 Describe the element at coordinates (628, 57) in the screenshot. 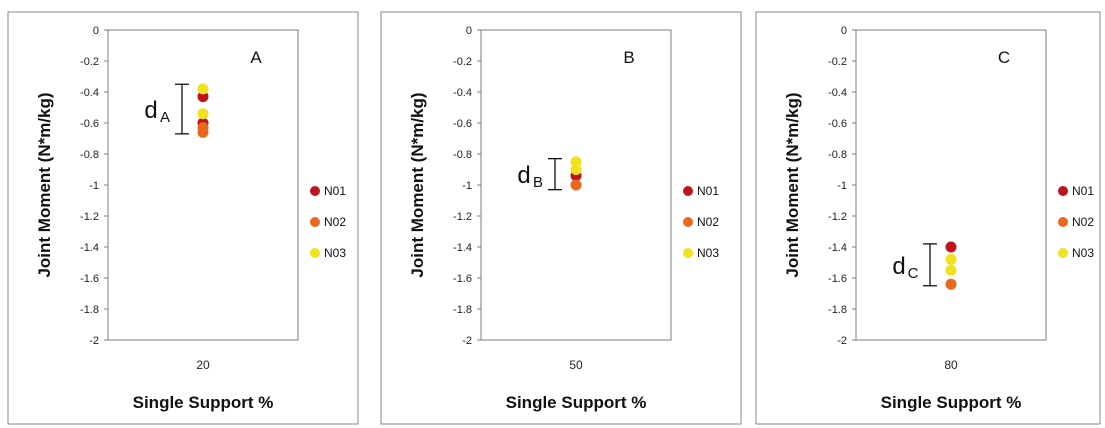

I see `panel-letter: B` at that location.